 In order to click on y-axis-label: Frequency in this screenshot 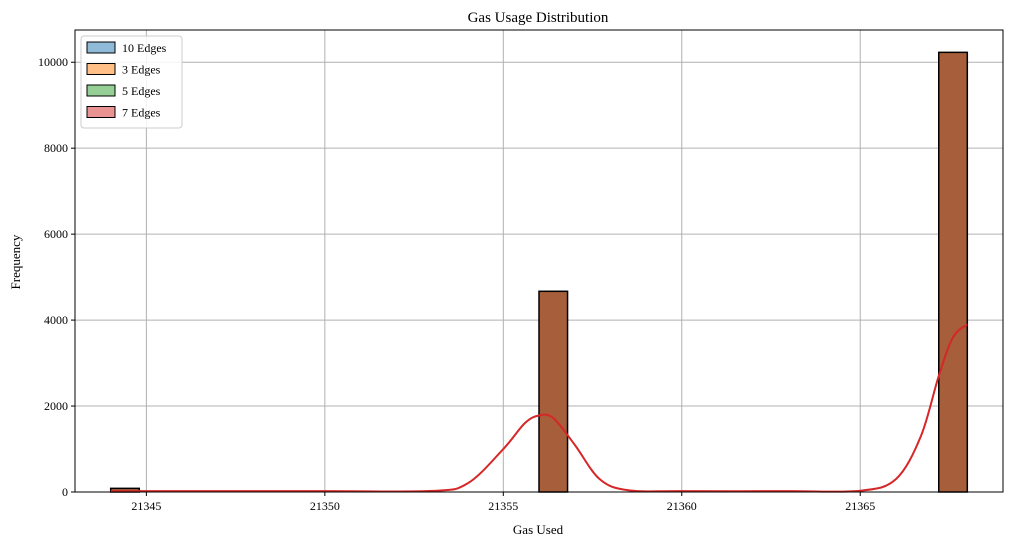, I will do `click(15, 261)`.